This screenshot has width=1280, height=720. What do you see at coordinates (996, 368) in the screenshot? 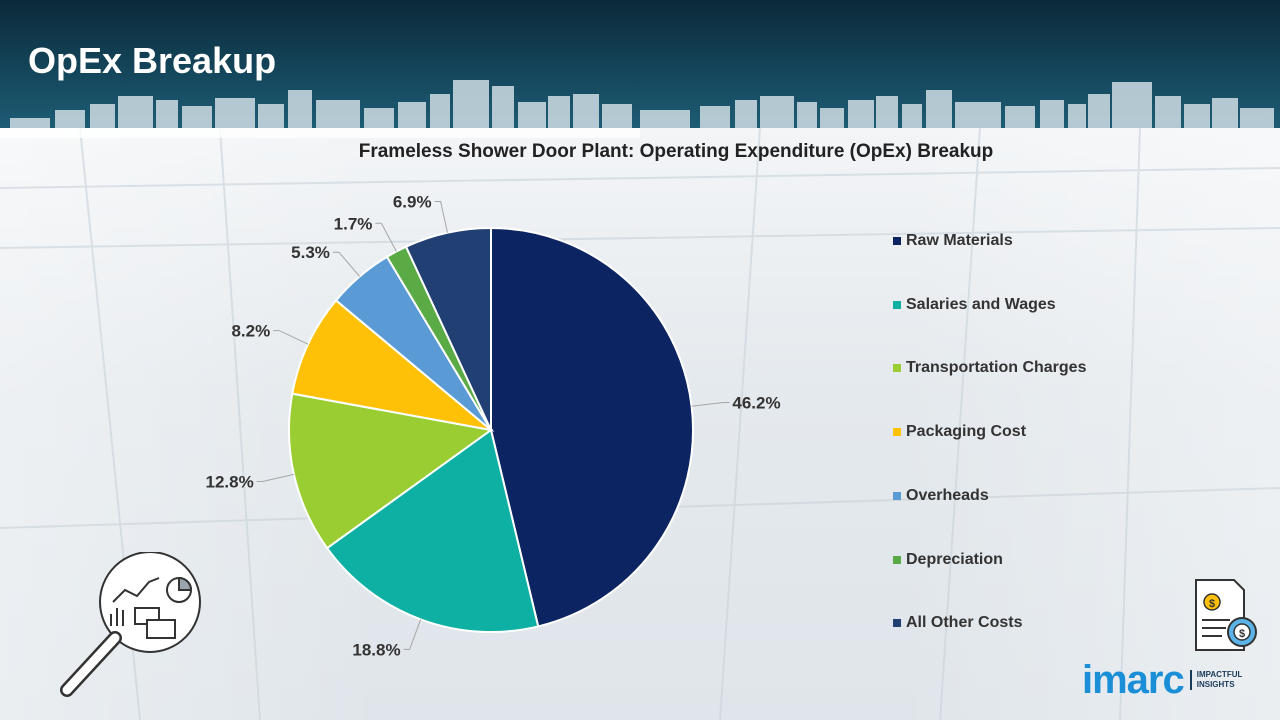
I see `legend-label: Transportation Charges` at bounding box center [996, 368].